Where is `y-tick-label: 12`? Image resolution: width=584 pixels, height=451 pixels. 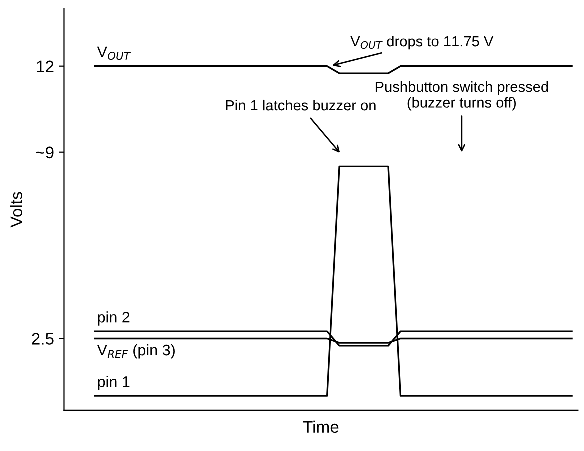 y-tick-label: 12 is located at coordinates (45, 66).